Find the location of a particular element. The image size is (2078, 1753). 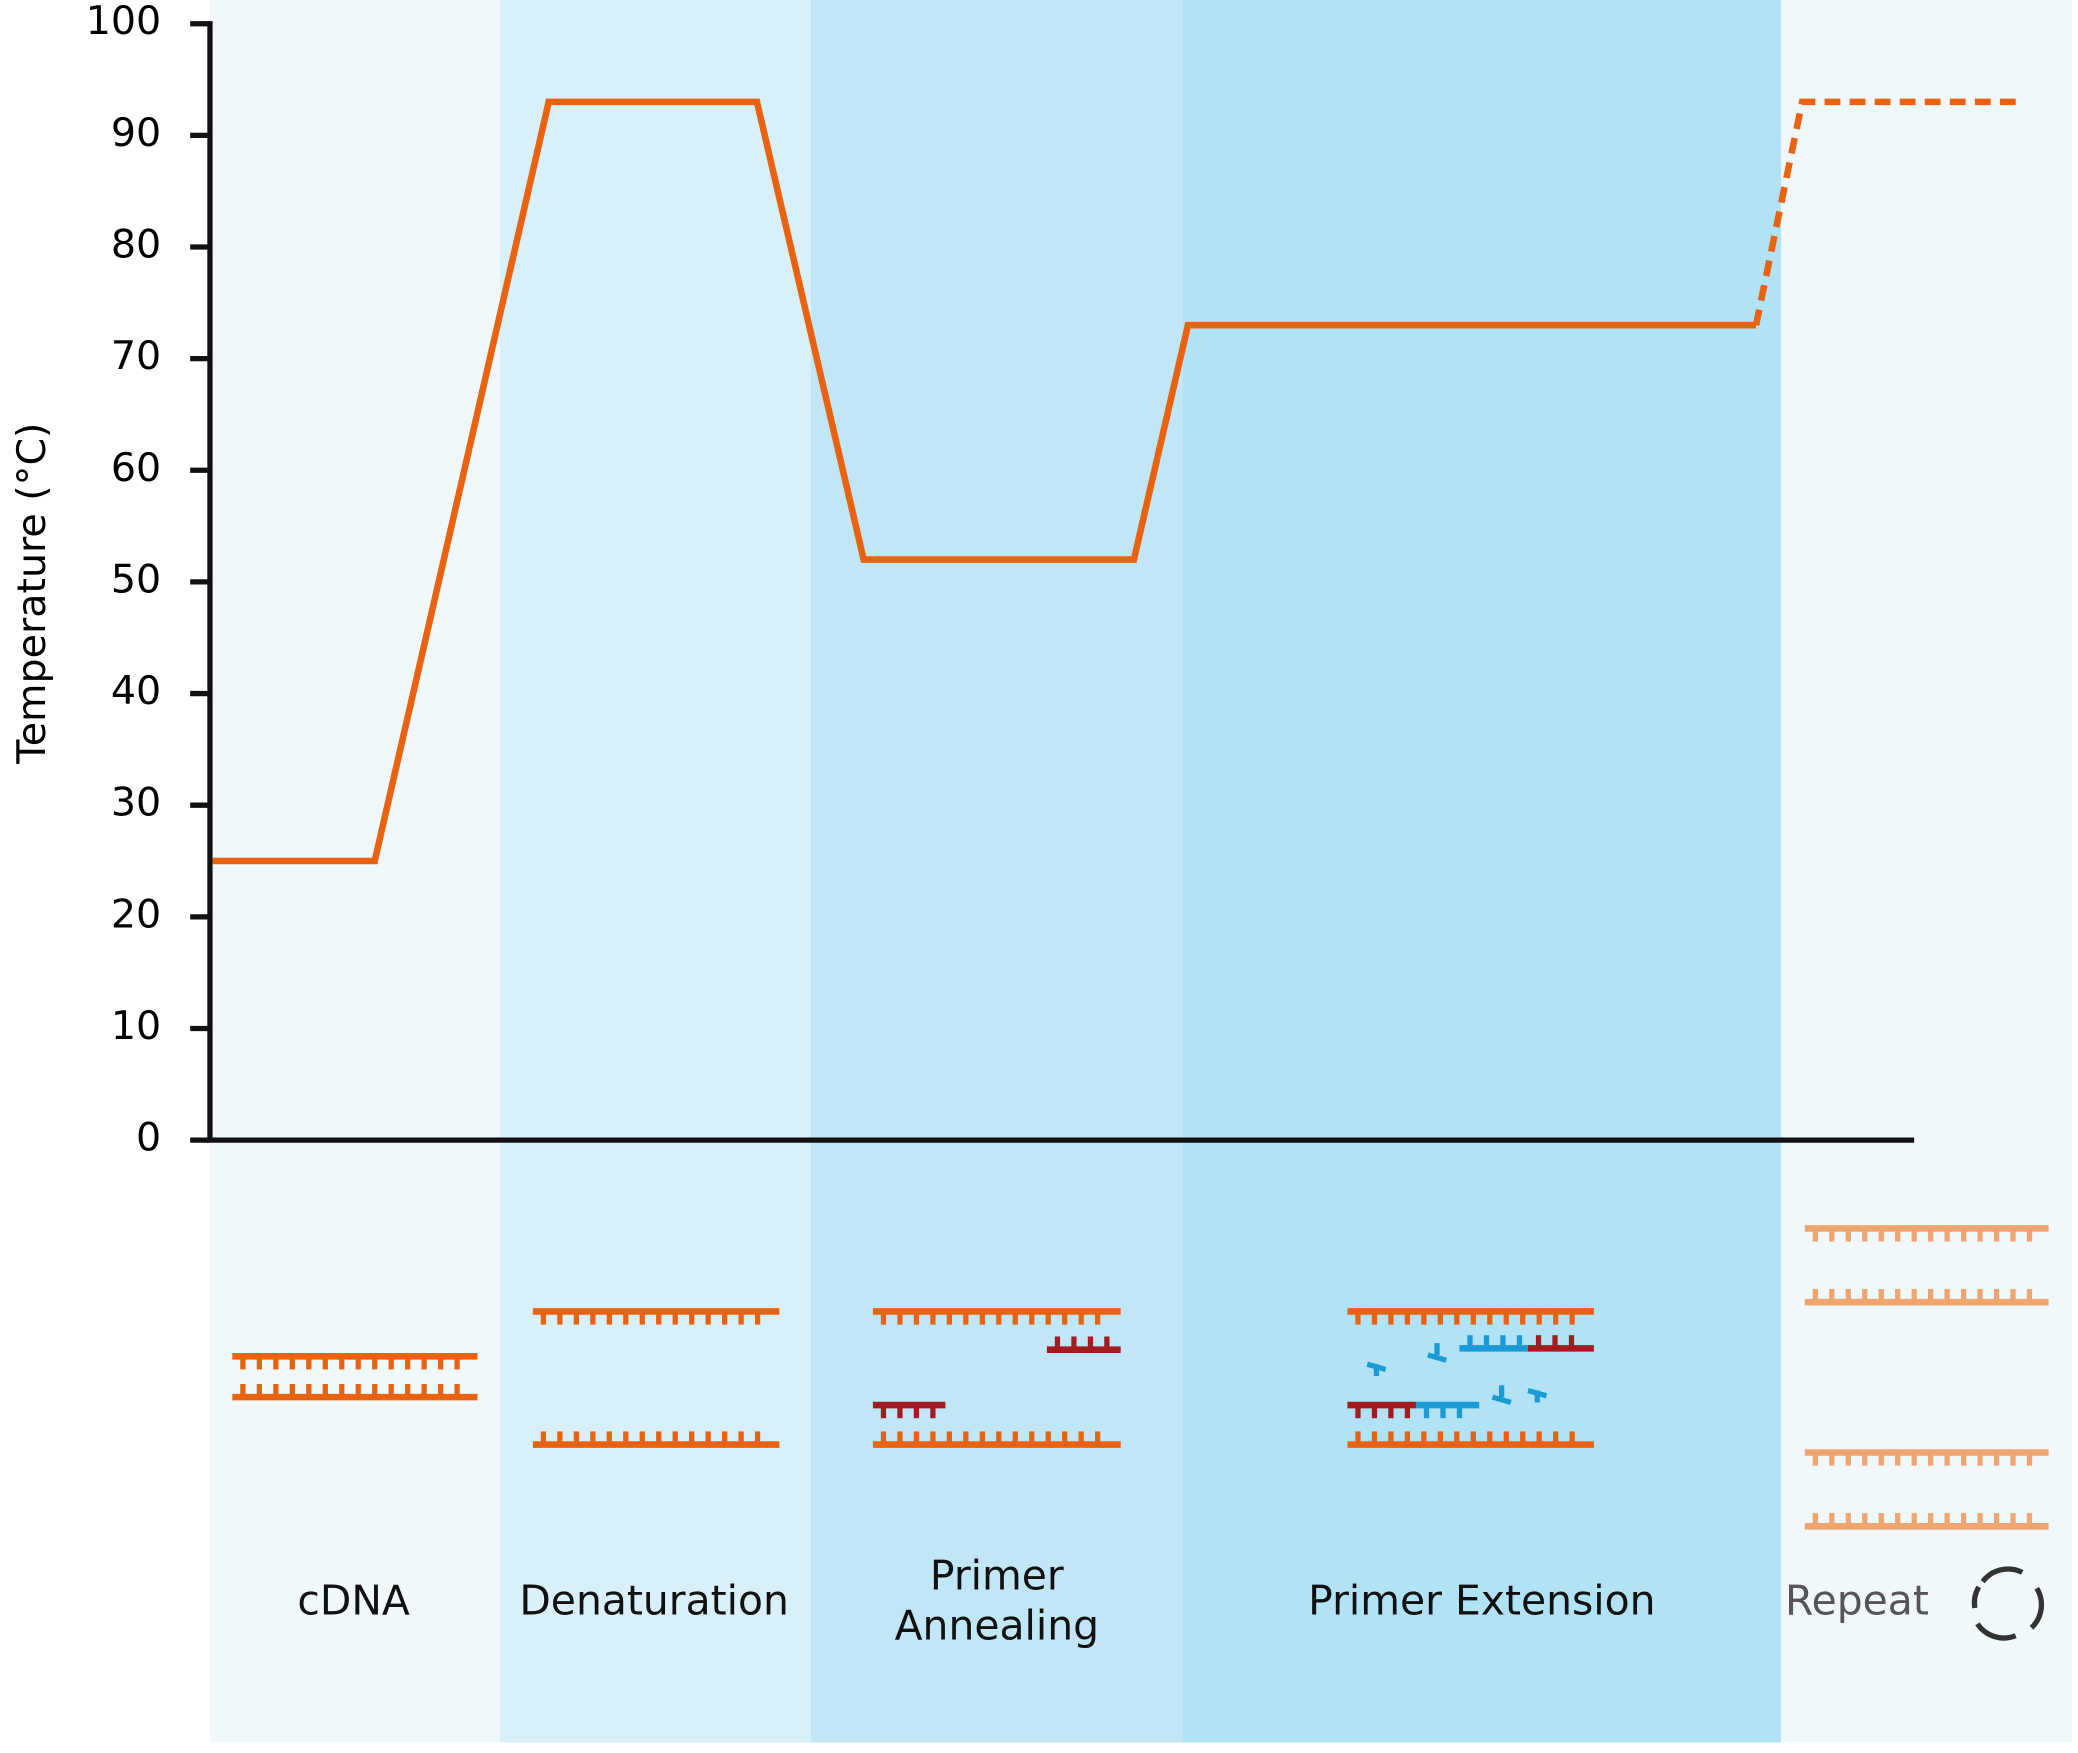

y-tick-label: 60 is located at coordinates (136, 468).